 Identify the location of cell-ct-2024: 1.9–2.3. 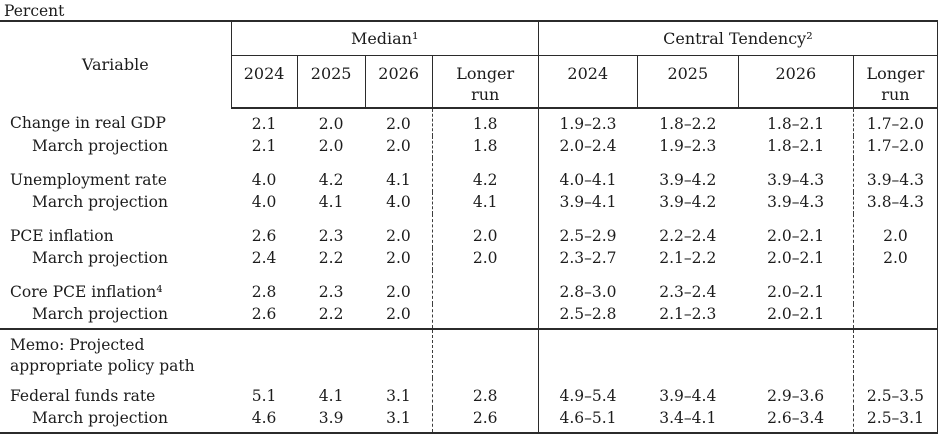
(587, 121).